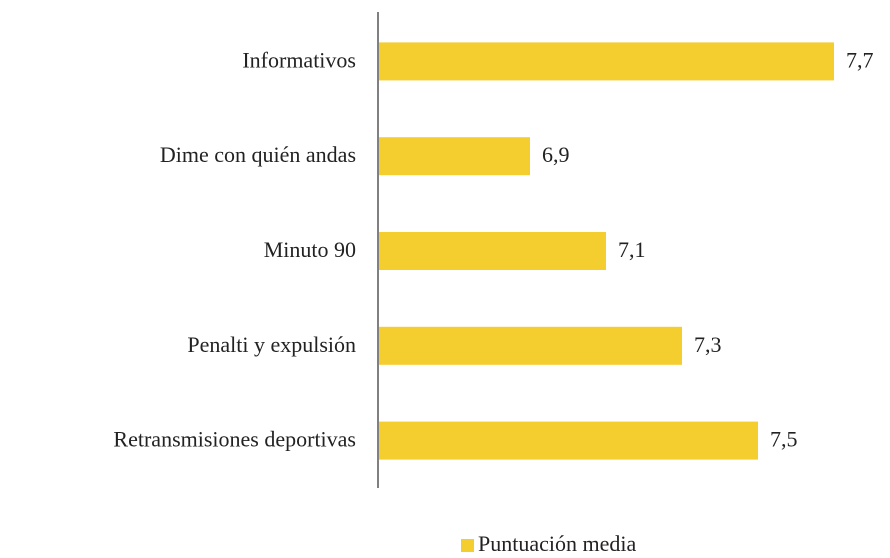 The width and height of the screenshot is (890, 558). I want to click on legend-label: Puntuación media, so click(557, 543).